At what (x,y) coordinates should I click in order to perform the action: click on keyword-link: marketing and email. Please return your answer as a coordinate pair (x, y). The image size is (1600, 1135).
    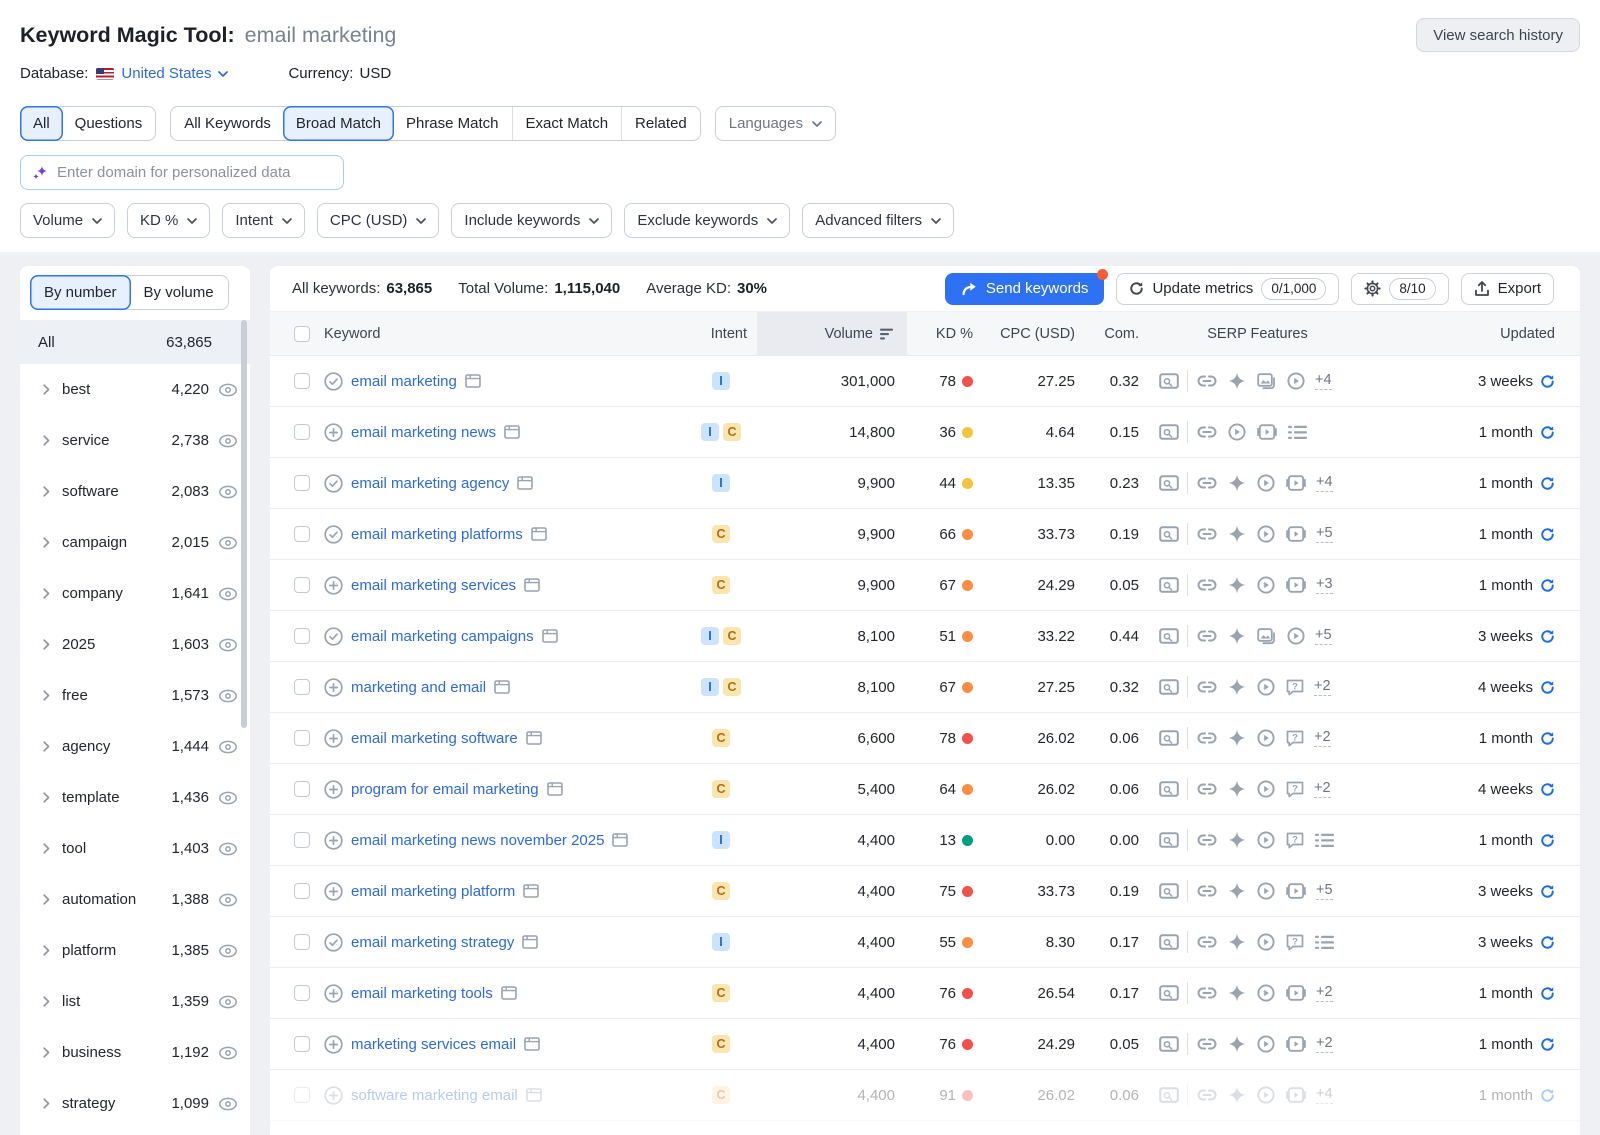
    Looking at the image, I should click on (419, 687).